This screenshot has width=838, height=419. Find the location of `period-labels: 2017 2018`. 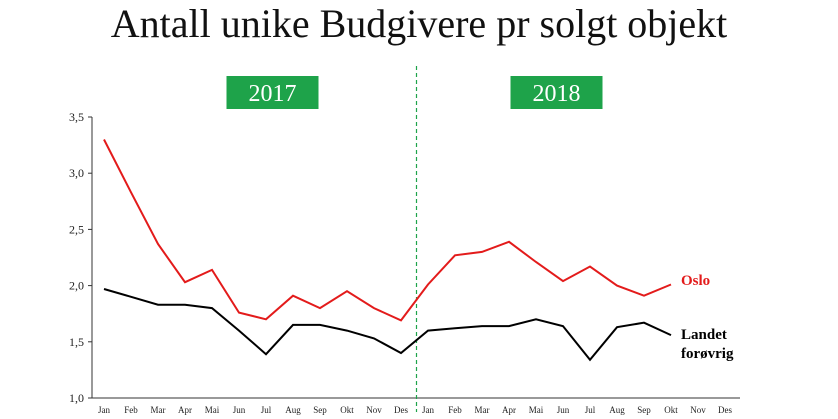

period-labels: 2017 2018 is located at coordinates (414, 92).